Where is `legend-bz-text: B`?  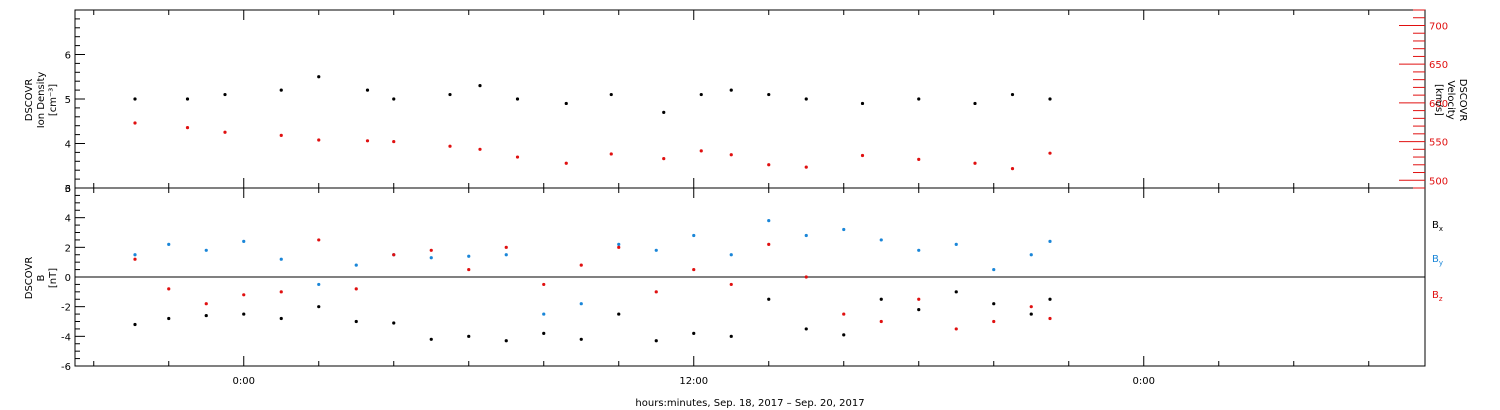 legend-bz-text: B is located at coordinates (1435, 295).